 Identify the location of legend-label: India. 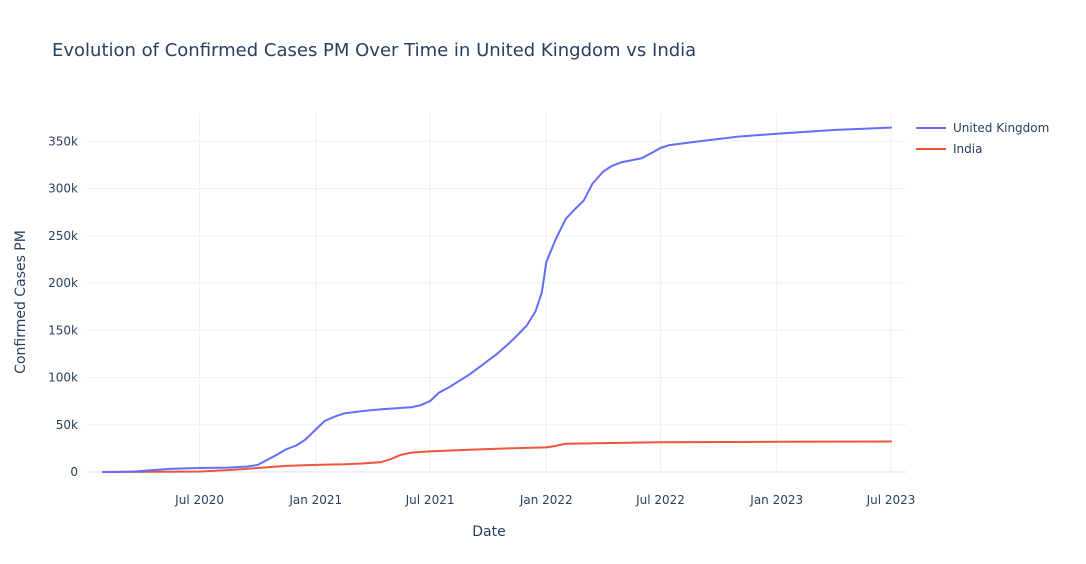
(967, 149).